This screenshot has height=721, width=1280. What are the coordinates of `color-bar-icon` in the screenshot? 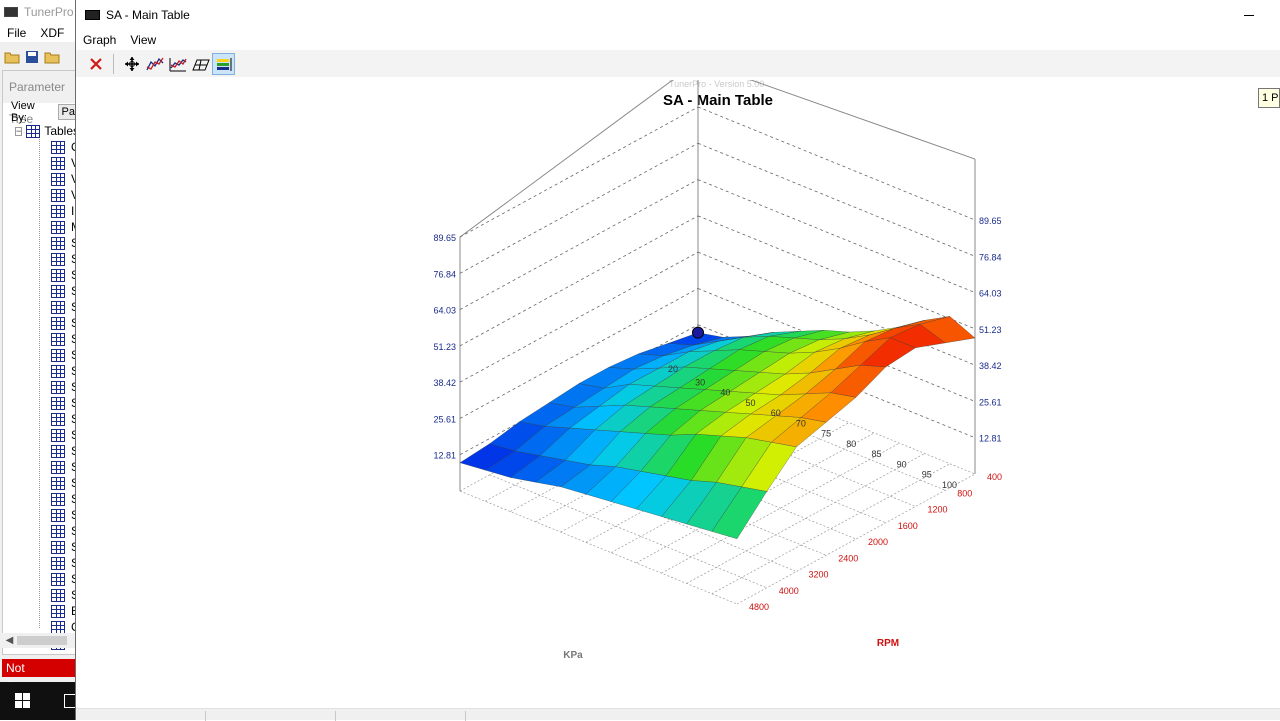 It's located at (223, 64).